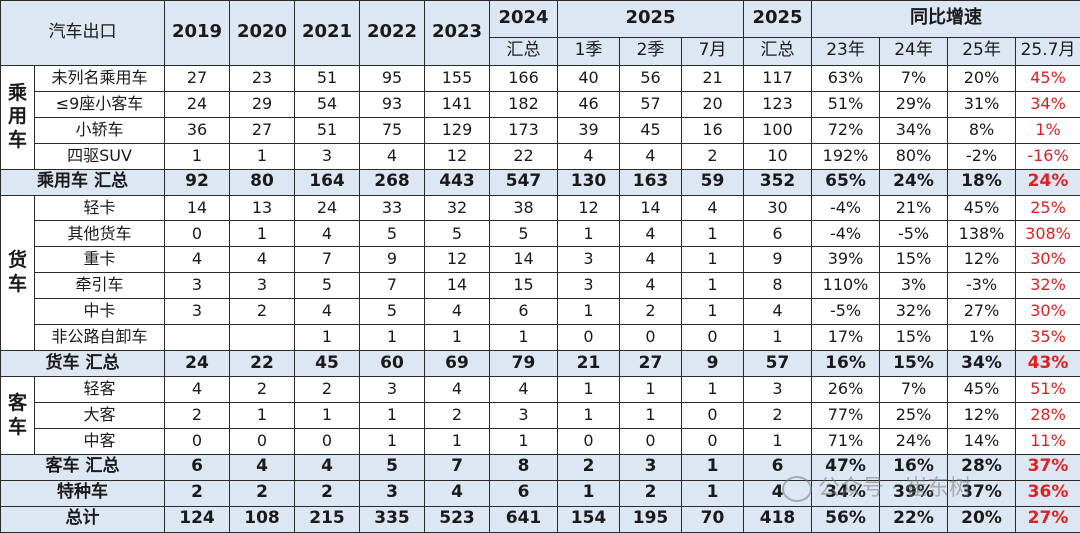  Describe the element at coordinates (982, 467) in the screenshot. I see `yoy-cell: 28%` at that location.